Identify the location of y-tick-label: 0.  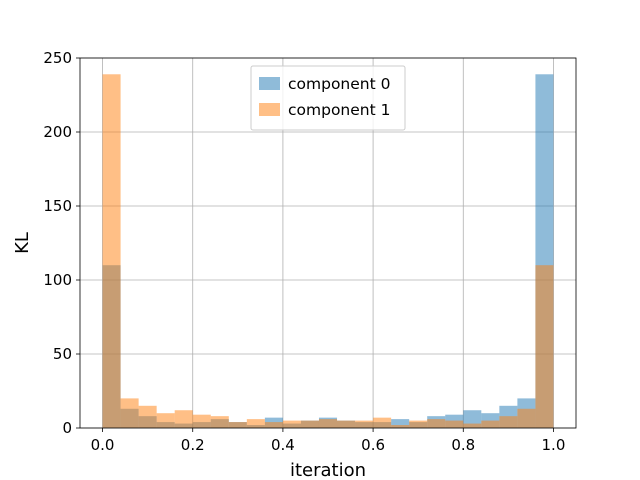
(67, 428).